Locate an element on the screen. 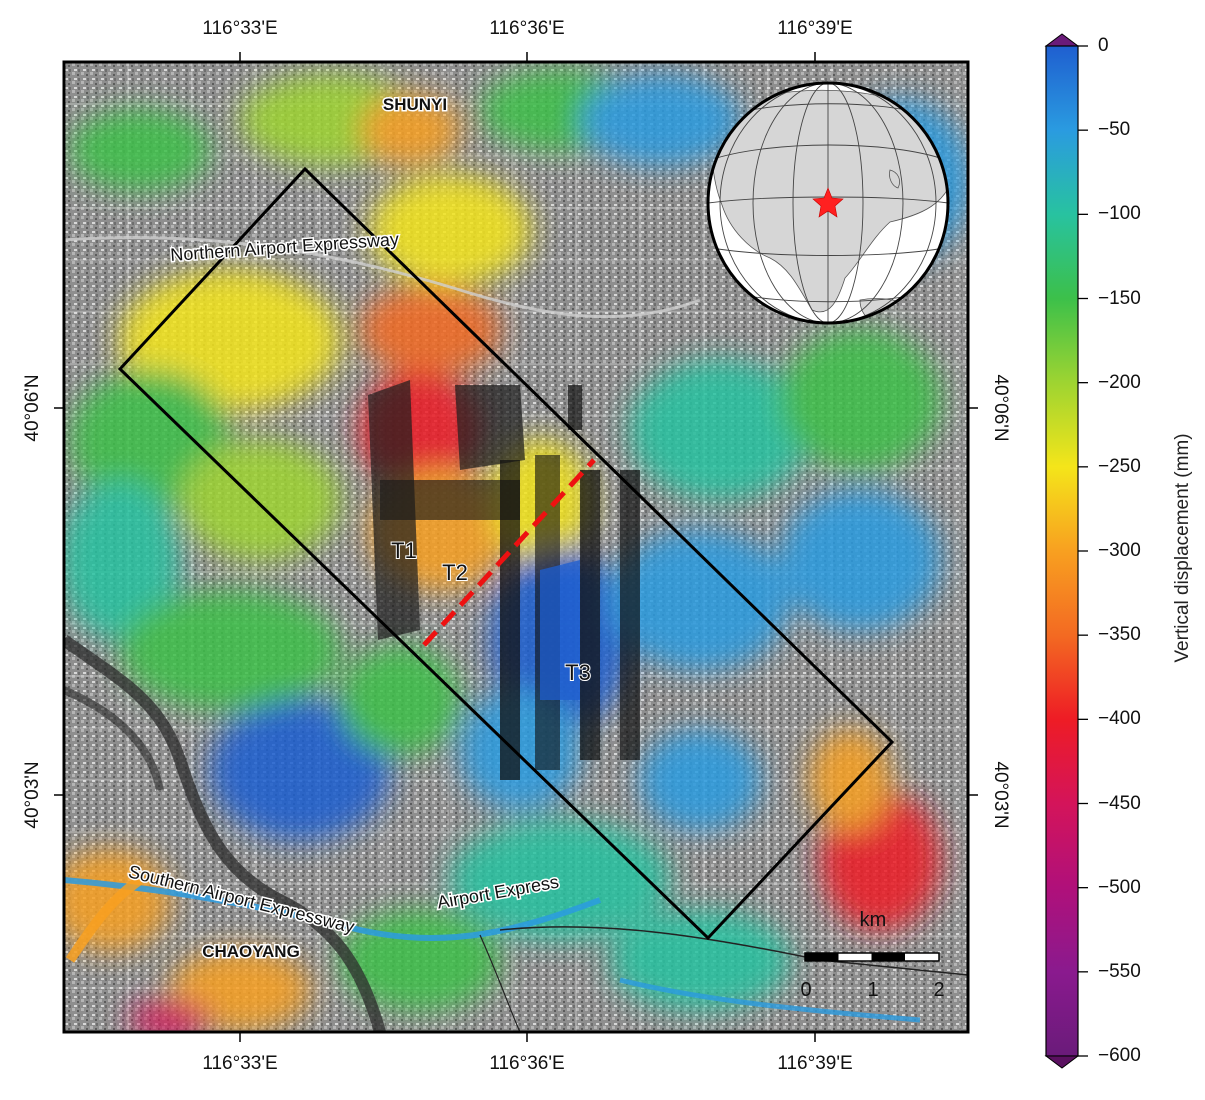  scale-label-2: 2 is located at coordinates (938, 990).